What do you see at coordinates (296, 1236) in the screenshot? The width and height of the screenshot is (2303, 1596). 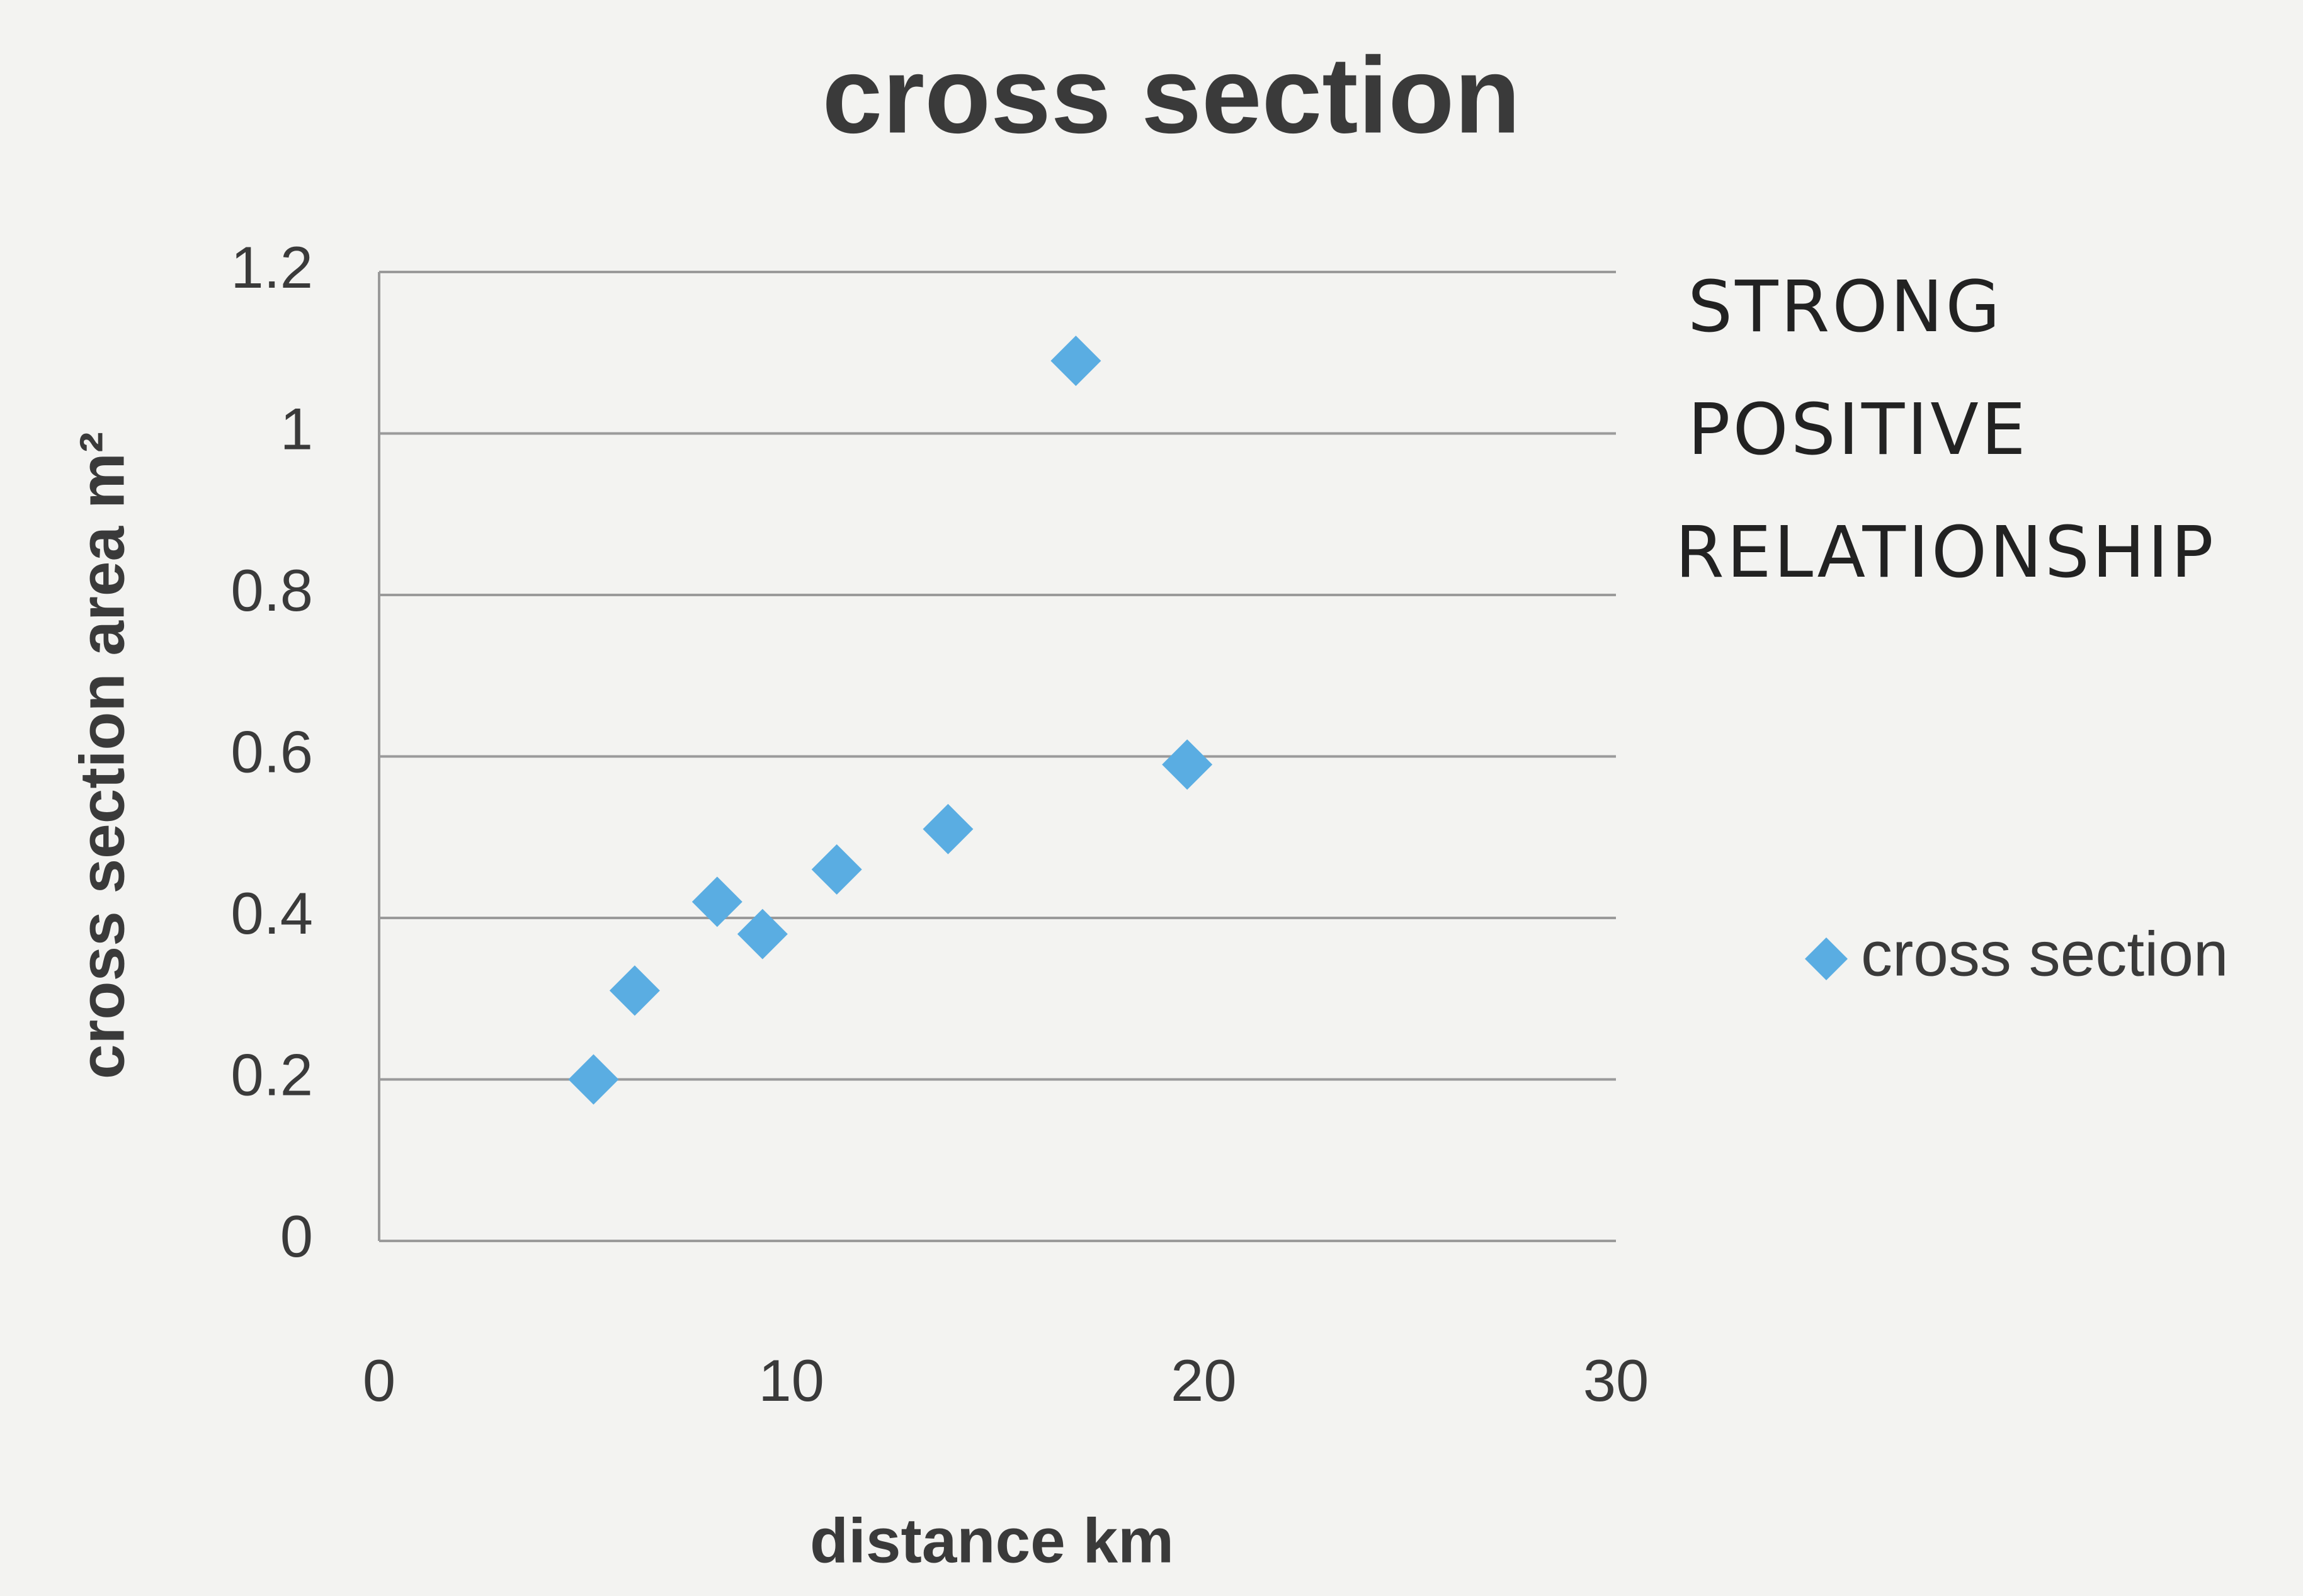 I see `y-tick-label: 0` at bounding box center [296, 1236].